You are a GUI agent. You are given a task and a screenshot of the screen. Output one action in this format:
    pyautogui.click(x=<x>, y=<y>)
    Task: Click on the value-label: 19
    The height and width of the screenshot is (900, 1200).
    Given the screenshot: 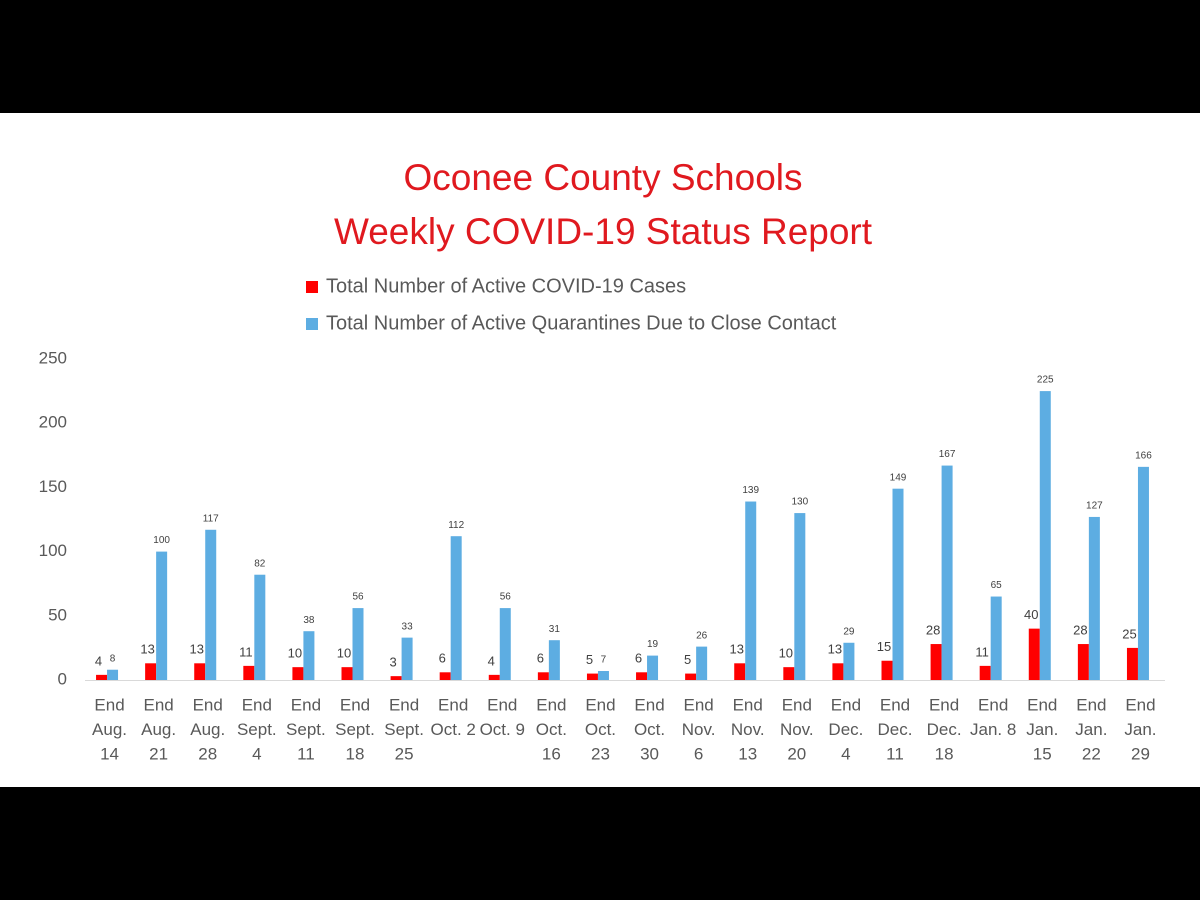 What is the action you would take?
    pyautogui.click(x=653, y=644)
    